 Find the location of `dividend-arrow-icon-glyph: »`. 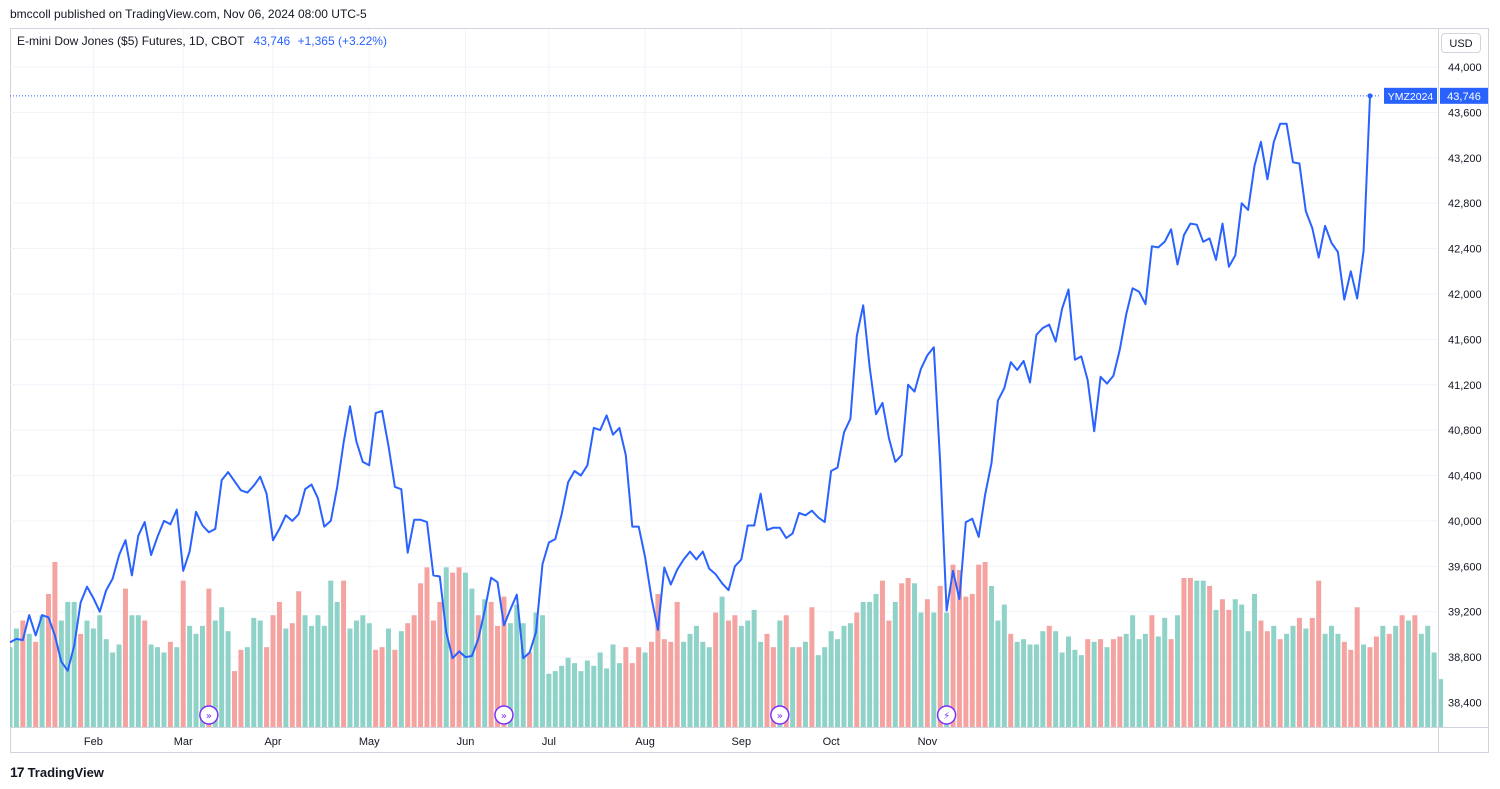

dividend-arrow-icon-glyph: » is located at coordinates (504, 716).